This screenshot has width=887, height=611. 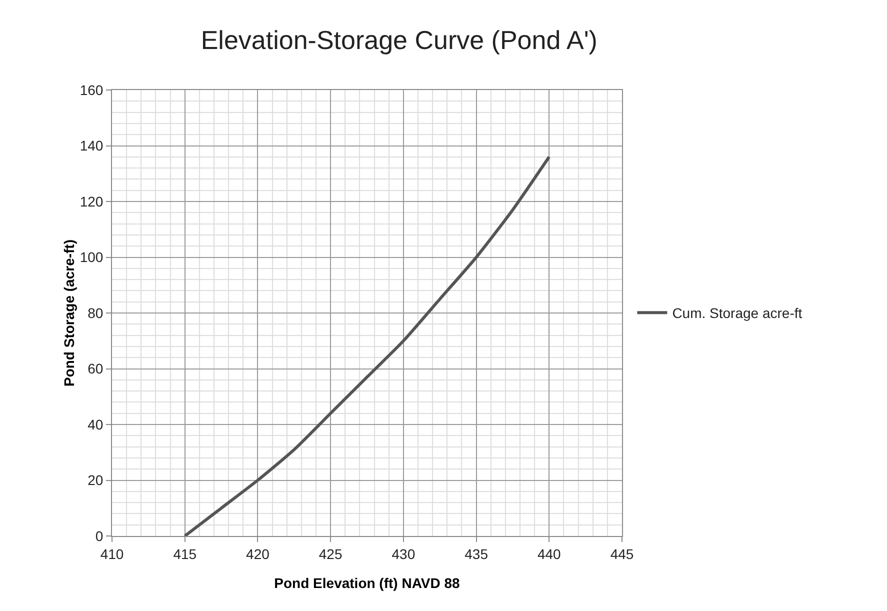 What do you see at coordinates (112, 554) in the screenshot?
I see `x-tick-label: 410` at bounding box center [112, 554].